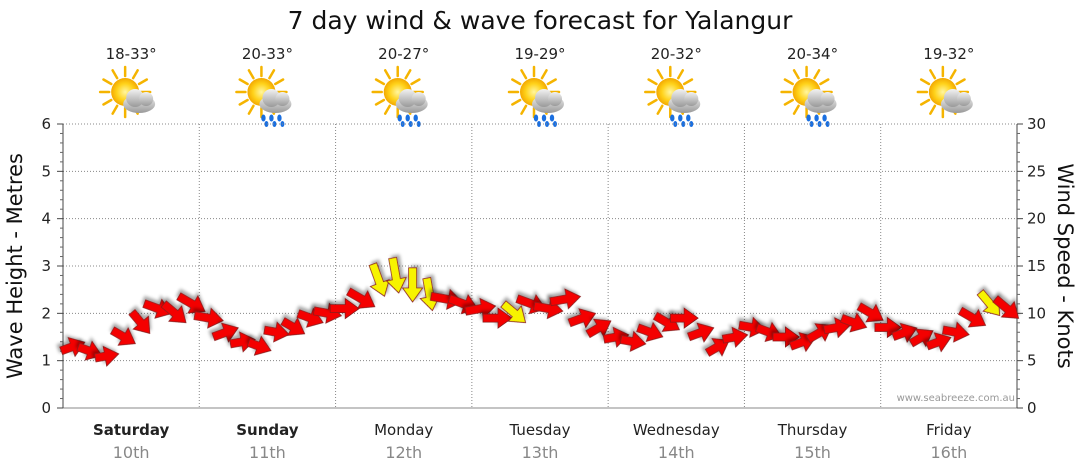  Describe the element at coordinates (1036, 266) in the screenshot. I see `right-tick-label: 15` at that location.